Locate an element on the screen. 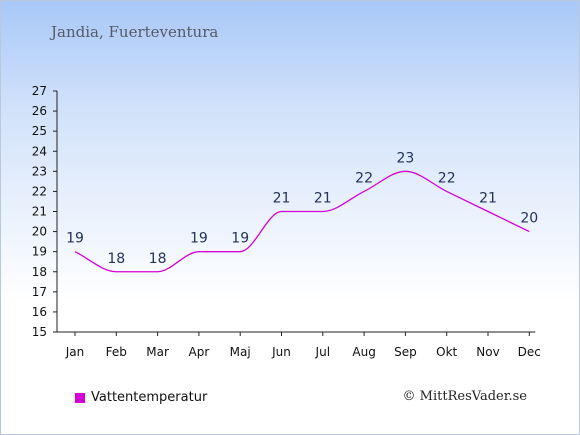 This screenshot has width=580, height=435. y-tick-label: 25 is located at coordinates (39, 131).